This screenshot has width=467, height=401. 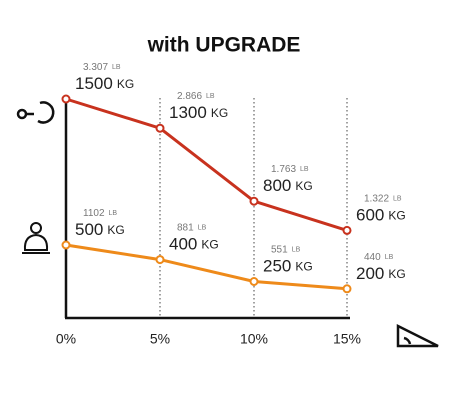 What do you see at coordinates (35, 112) in the screenshot?
I see `hook-icon` at bounding box center [35, 112].